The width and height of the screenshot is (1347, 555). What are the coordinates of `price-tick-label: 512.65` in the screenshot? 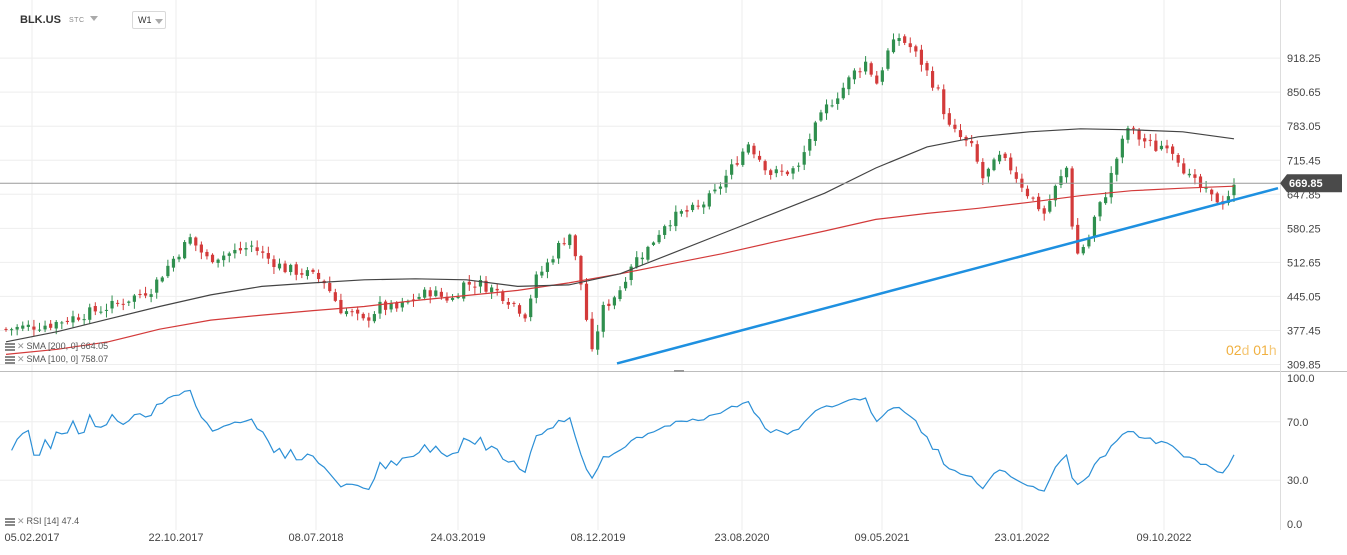 It's located at (1304, 263).